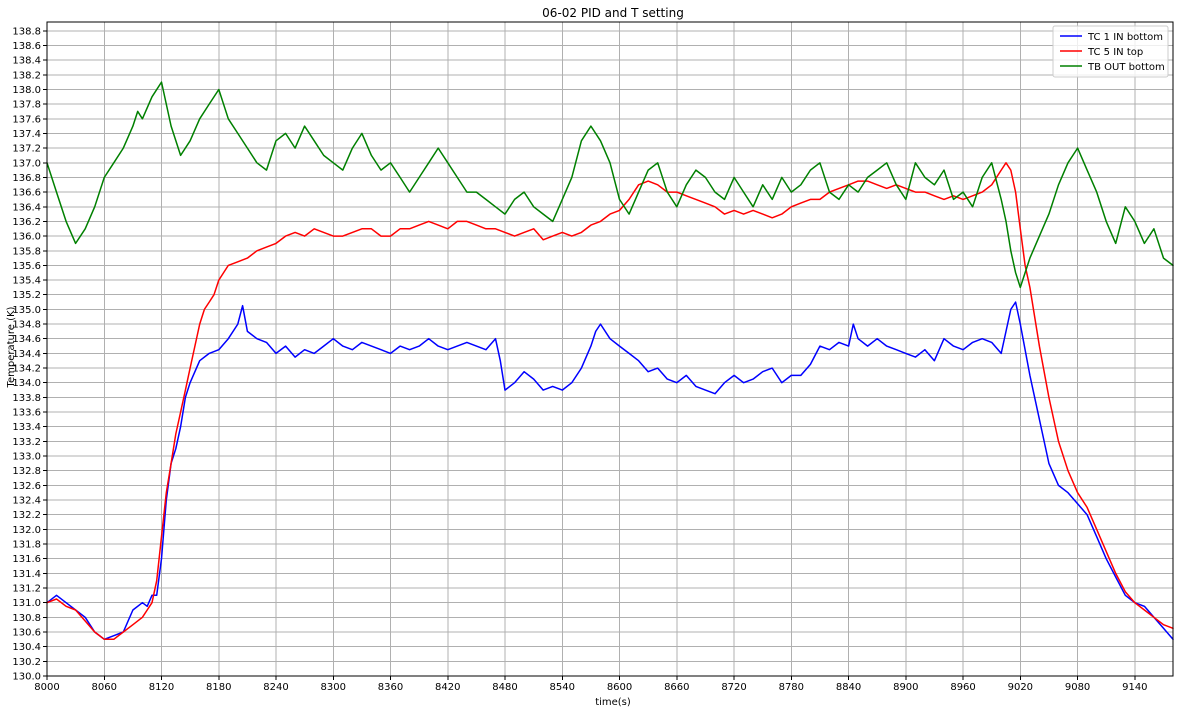 Image resolution: width=1183 pixels, height=713 pixels. I want to click on x-tick-label: 8180, so click(218, 687).